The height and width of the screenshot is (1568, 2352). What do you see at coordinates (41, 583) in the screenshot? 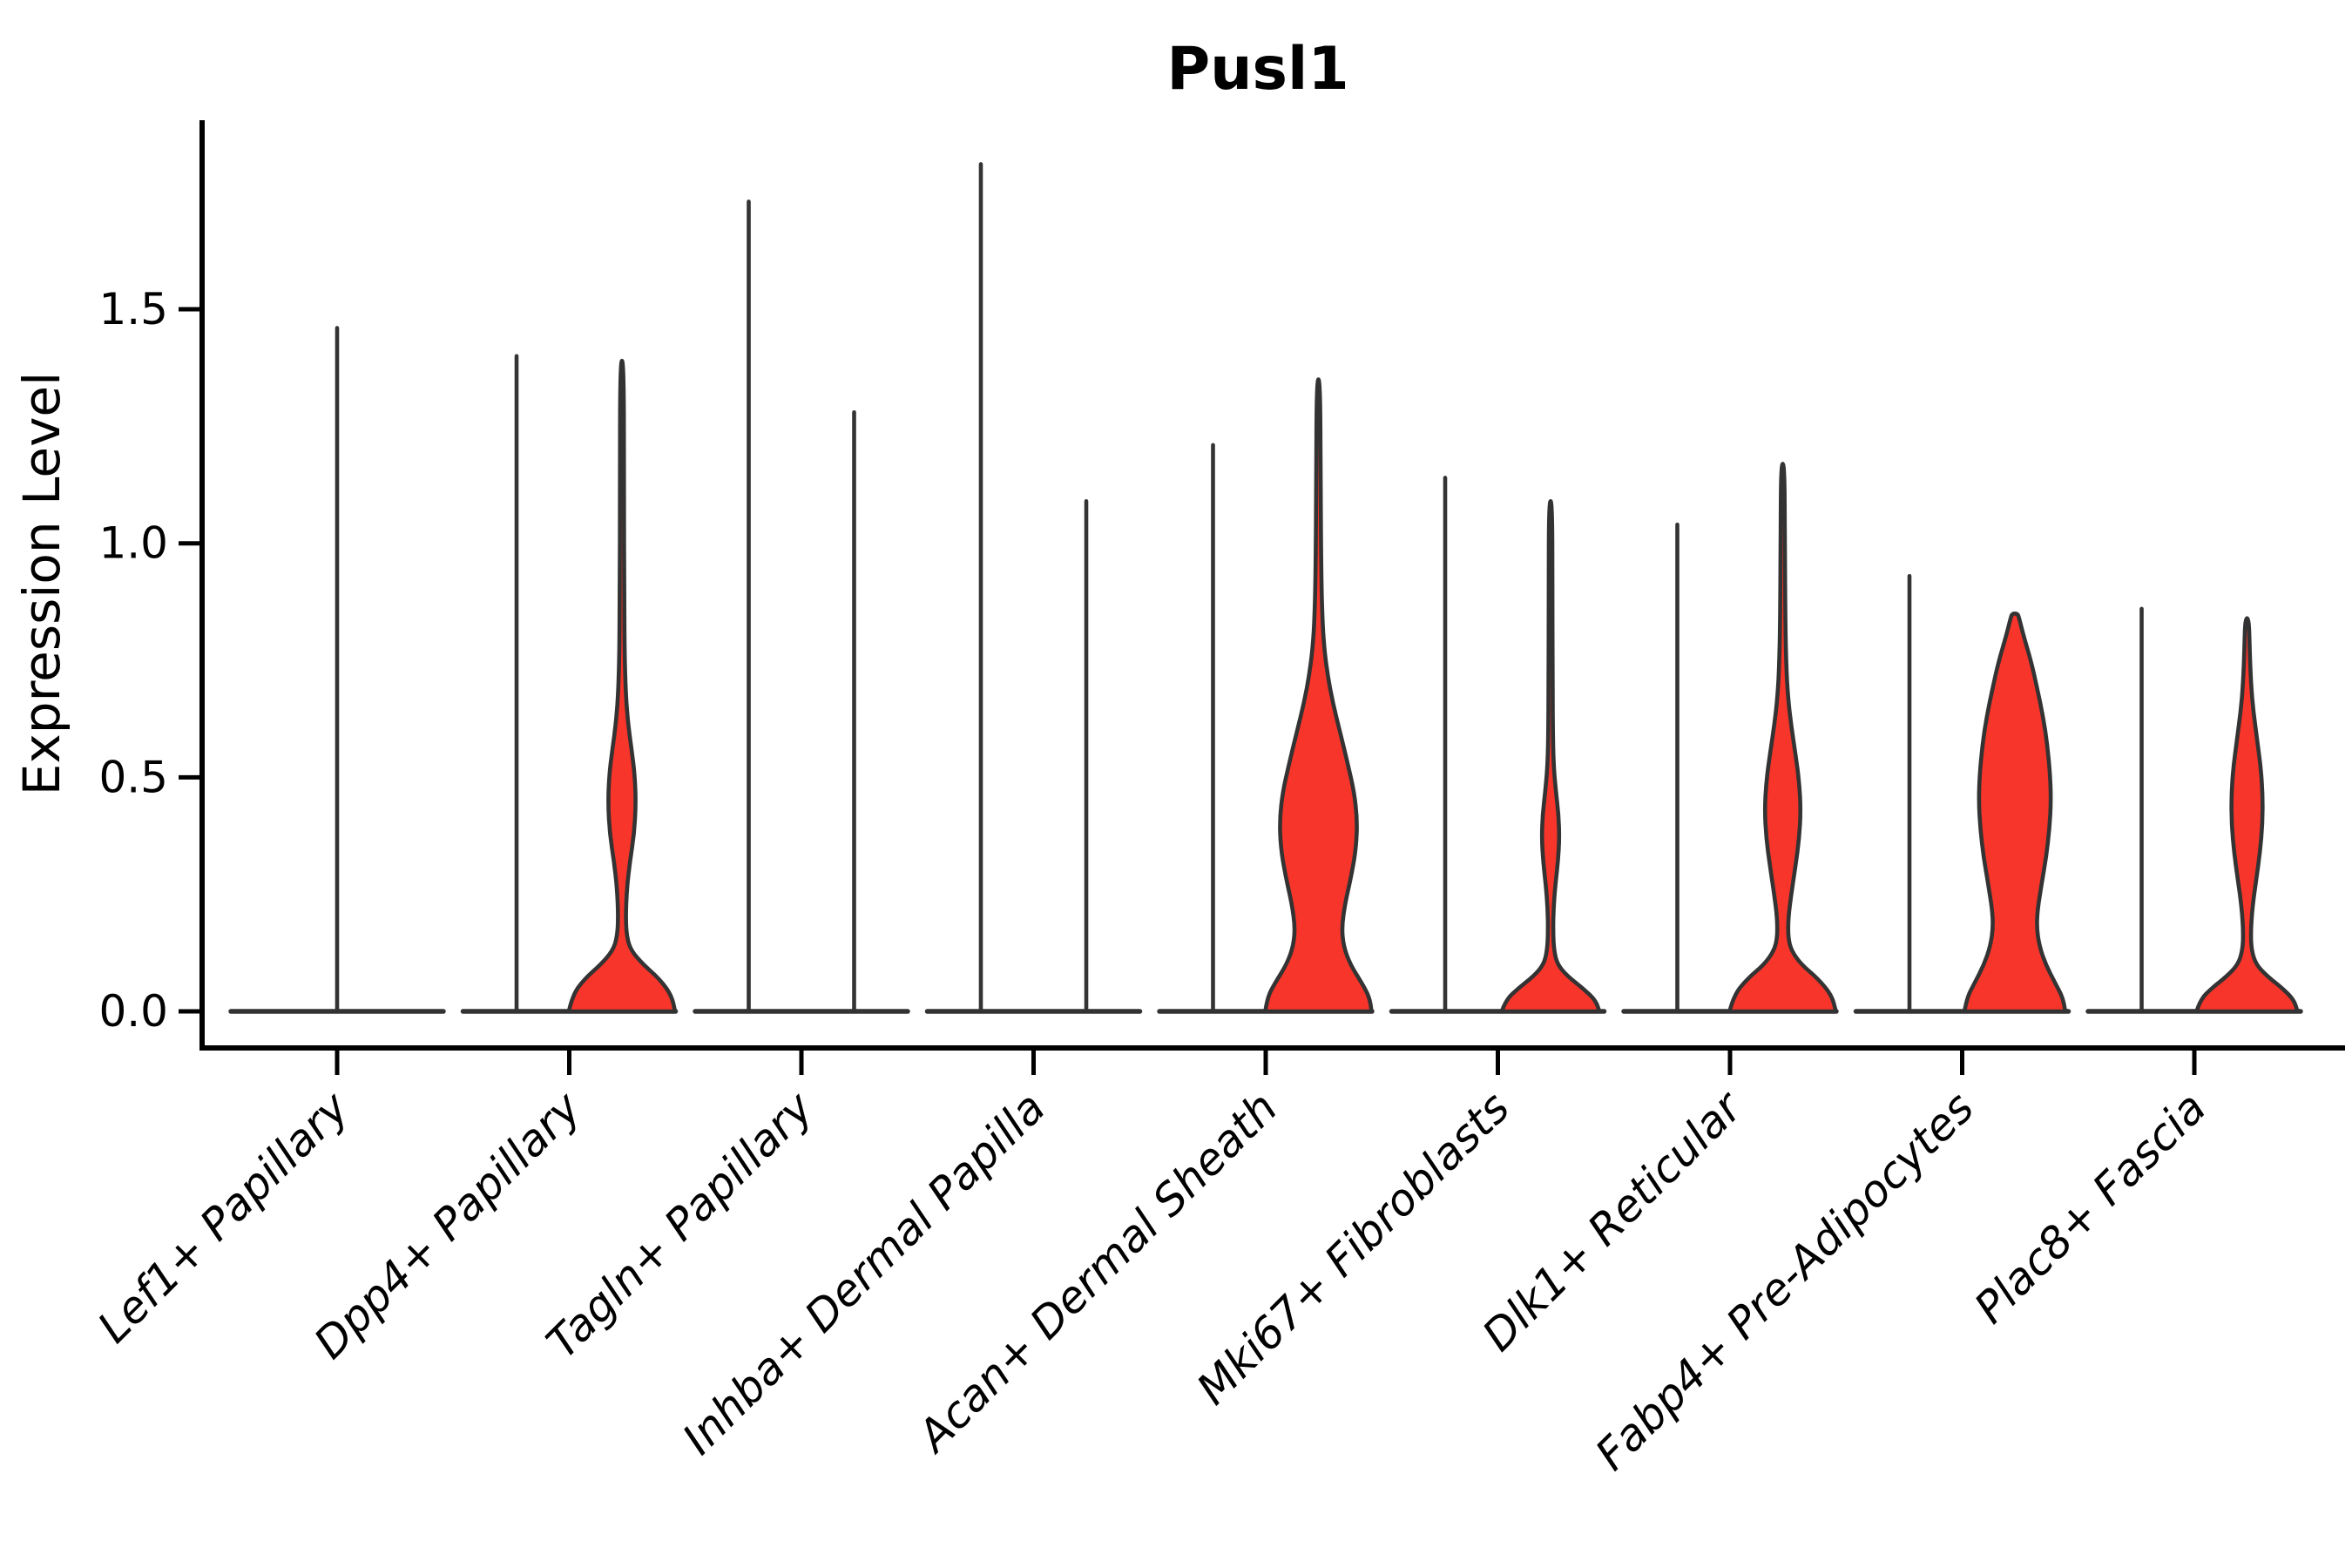
I see `y-axis-label: Expression Level` at bounding box center [41, 583].